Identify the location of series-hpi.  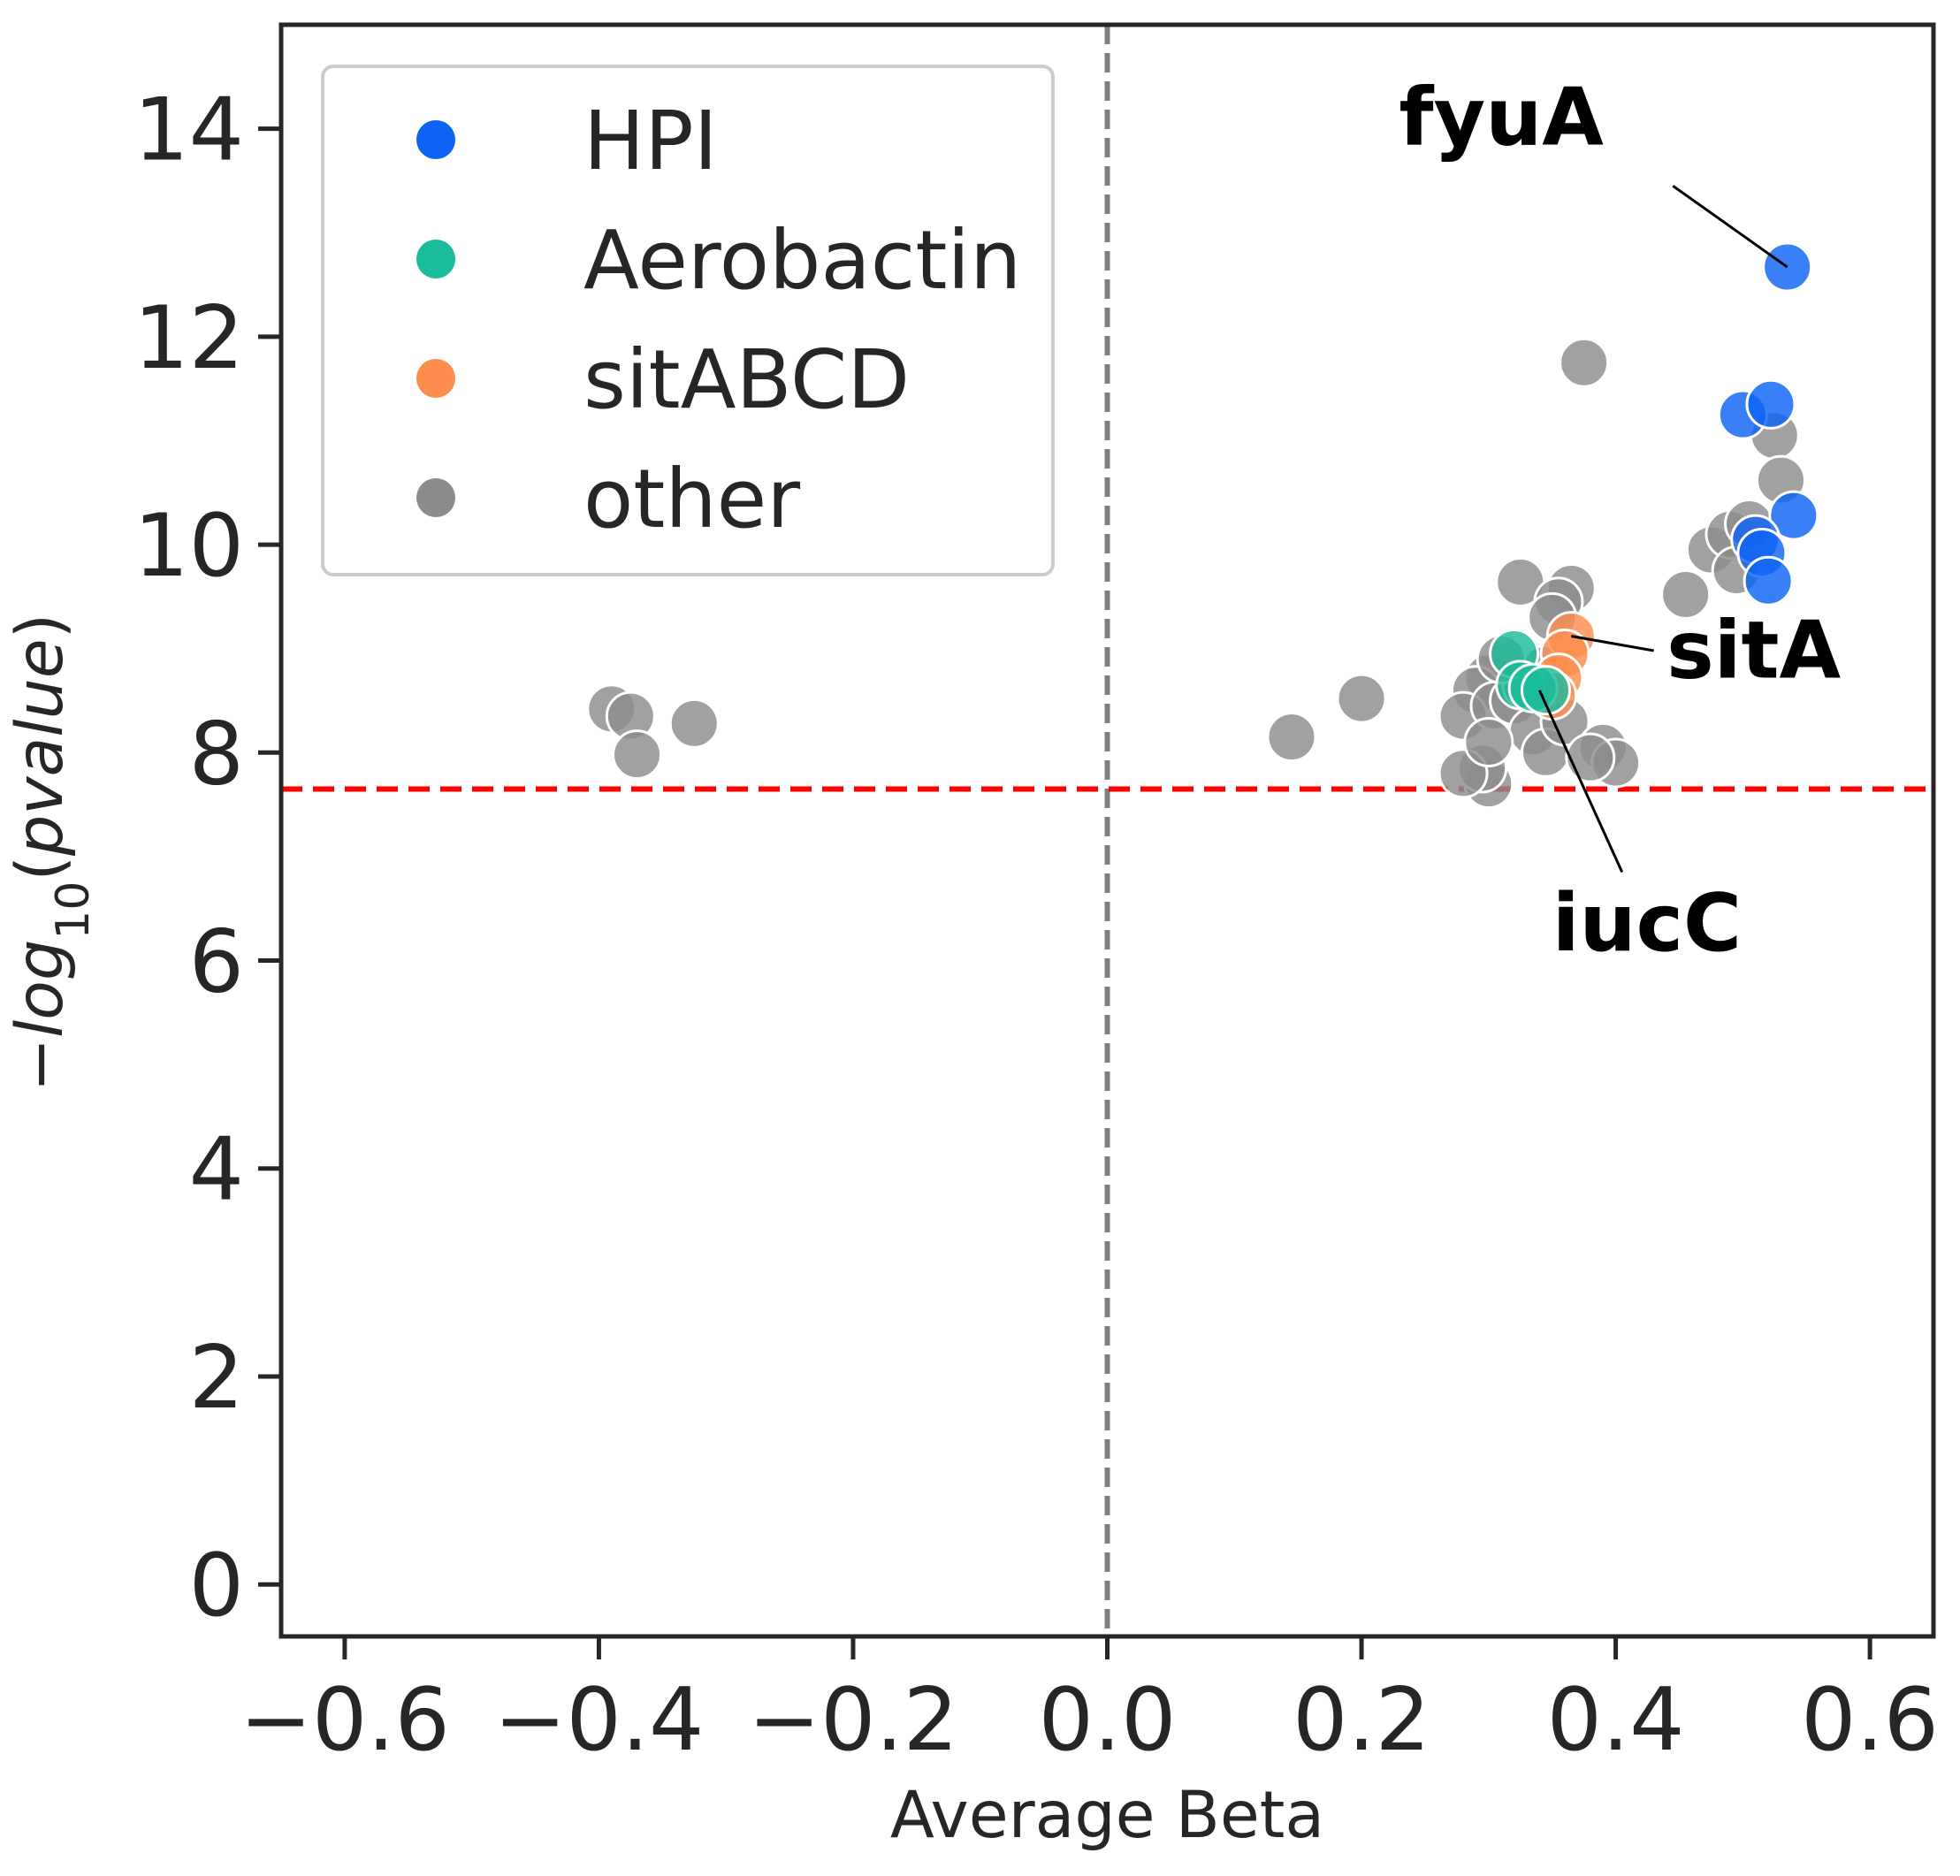
(1768, 423).